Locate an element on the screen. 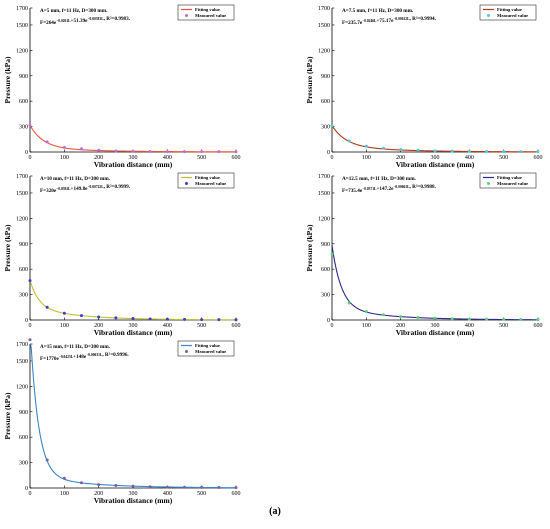 The image size is (550, 529). x-tick-label: 600 is located at coordinates (538, 158).